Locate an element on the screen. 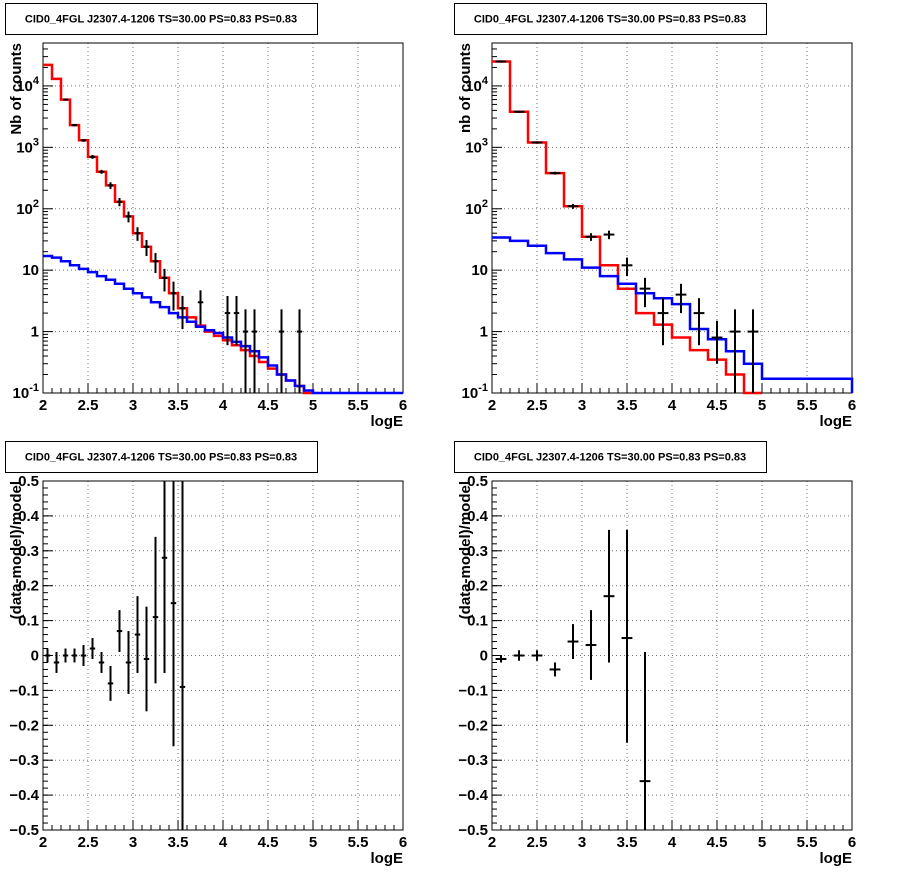 This screenshot has width=898, height=875. y-axis-title: Nb of counts is located at coordinates (16, 89).